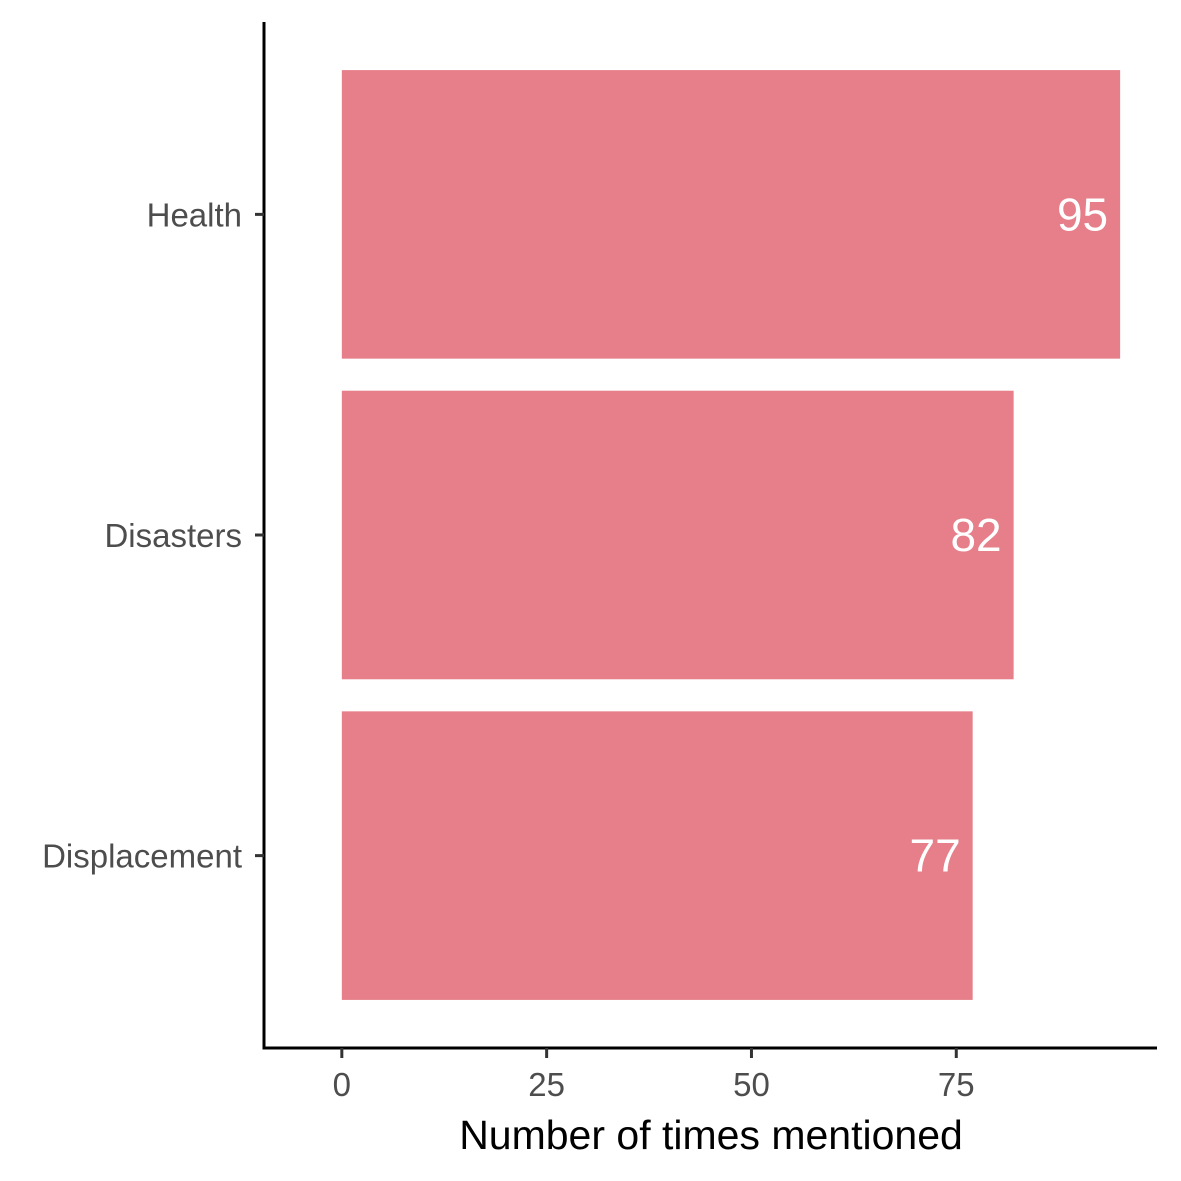 This screenshot has height=1181, width=1181. I want to click on data-labels-layer: 95 82 77, so click(1008, 534).